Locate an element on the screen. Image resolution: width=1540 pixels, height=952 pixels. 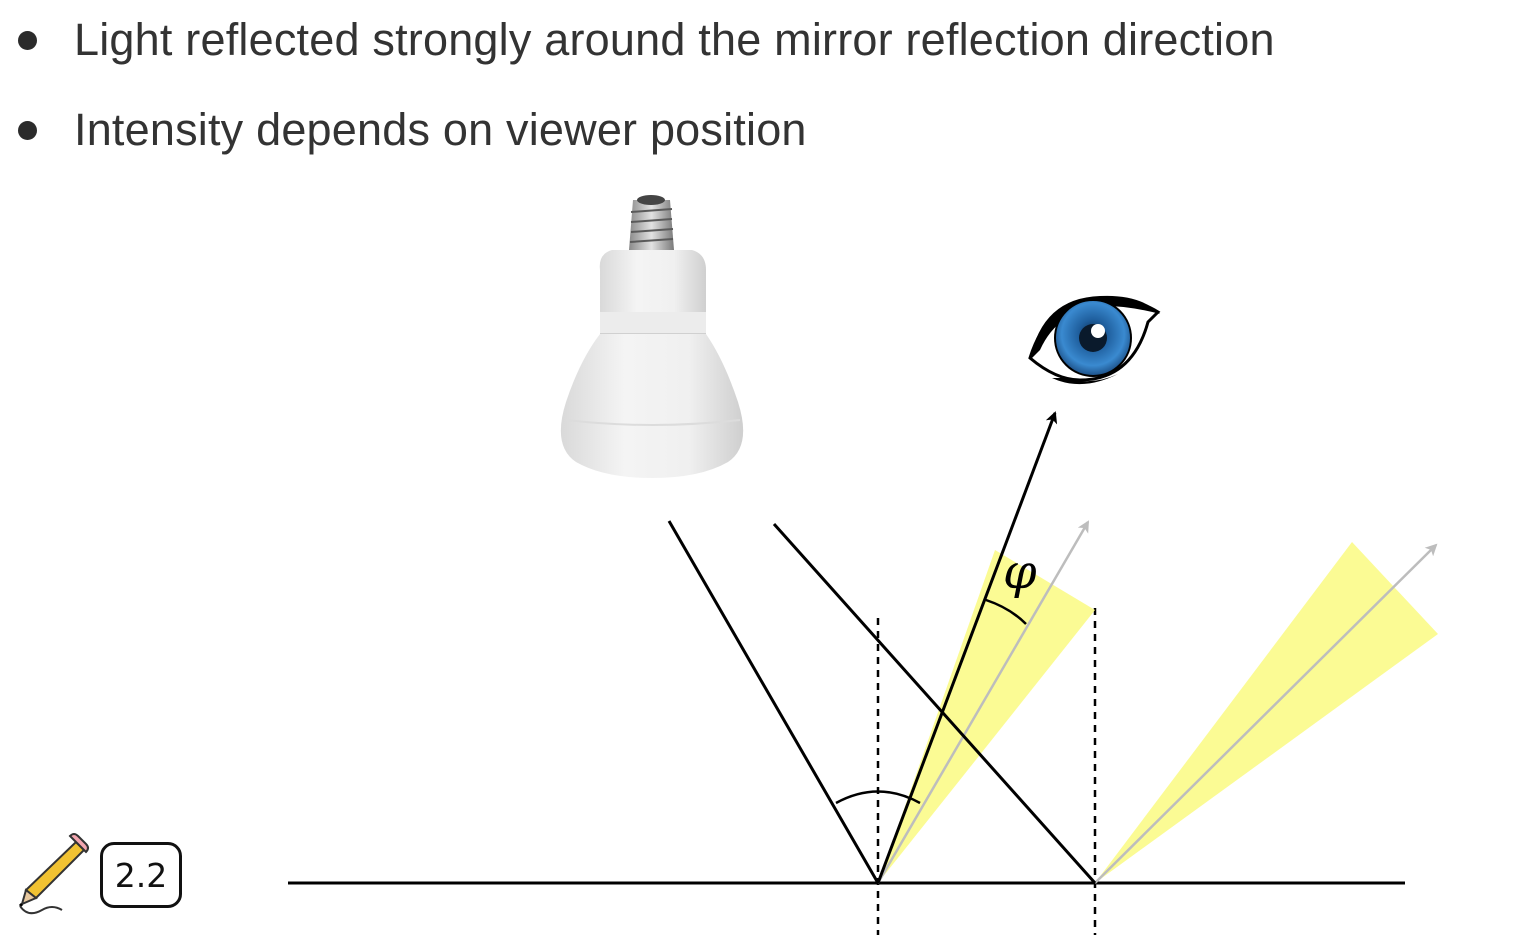
pencil-icon is located at coordinates (53, 874).